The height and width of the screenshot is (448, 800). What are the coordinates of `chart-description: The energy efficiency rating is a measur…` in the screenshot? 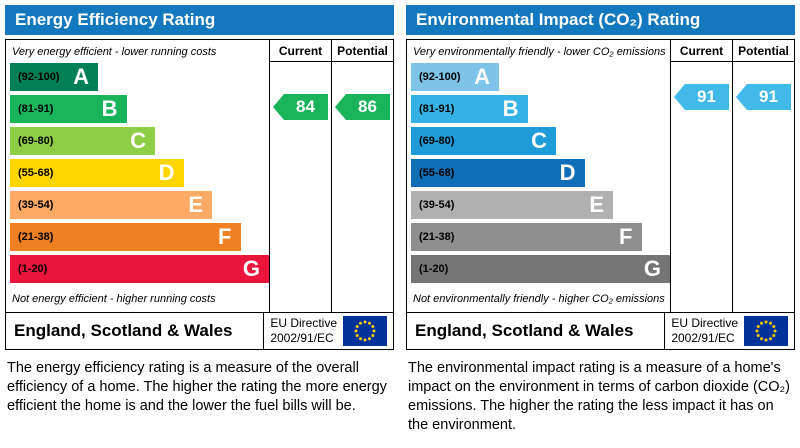 It's located at (197, 387).